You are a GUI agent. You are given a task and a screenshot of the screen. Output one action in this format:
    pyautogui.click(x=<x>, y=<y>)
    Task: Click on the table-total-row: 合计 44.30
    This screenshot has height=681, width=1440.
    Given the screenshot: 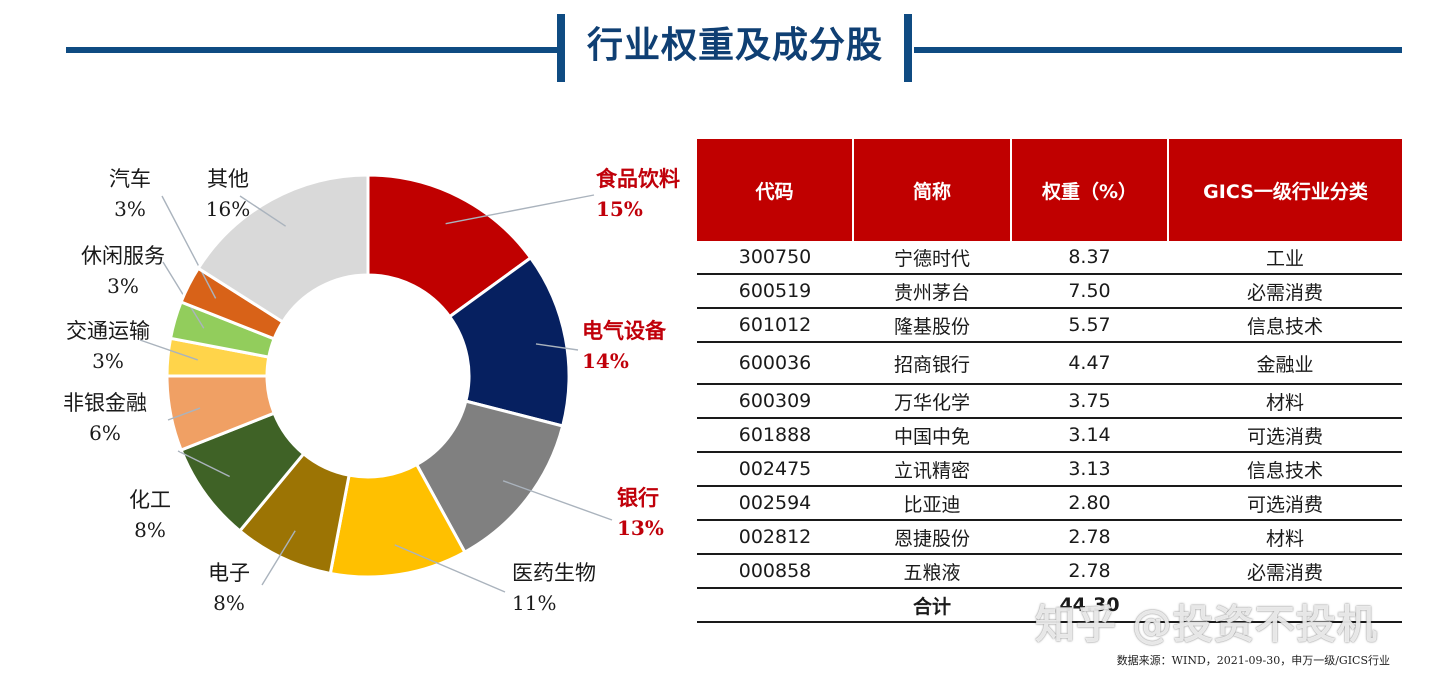 What is the action you would take?
    pyautogui.click(x=1049, y=605)
    